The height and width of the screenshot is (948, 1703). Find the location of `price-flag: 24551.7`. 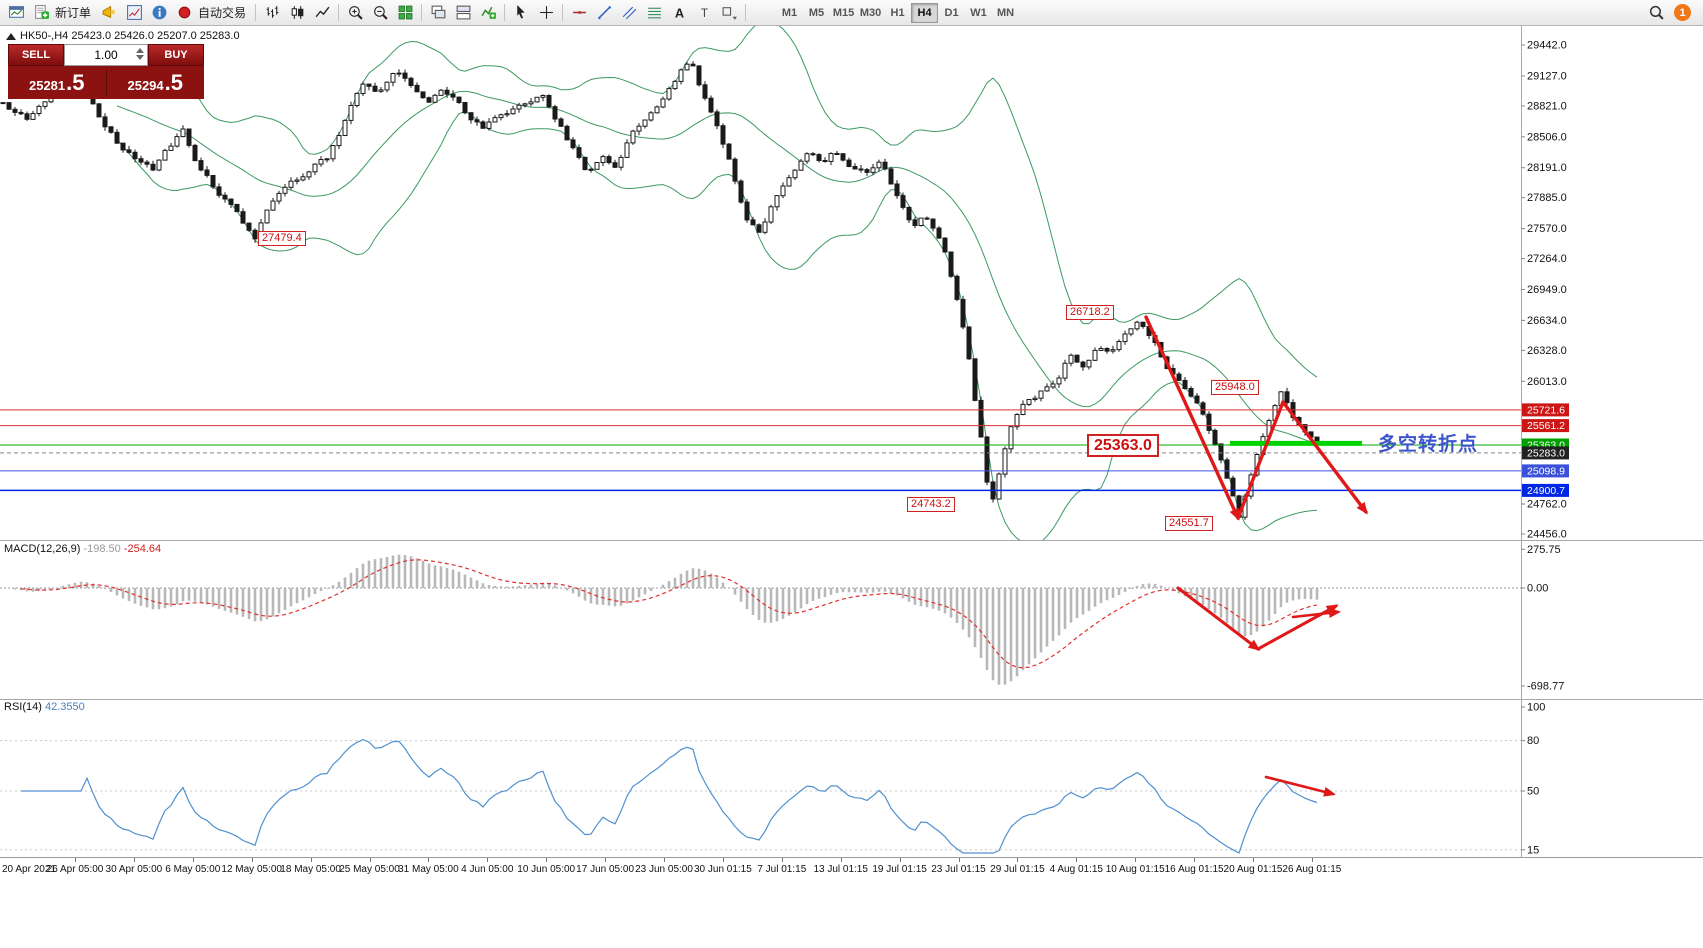

price-flag: 24551.7 is located at coordinates (1189, 523).